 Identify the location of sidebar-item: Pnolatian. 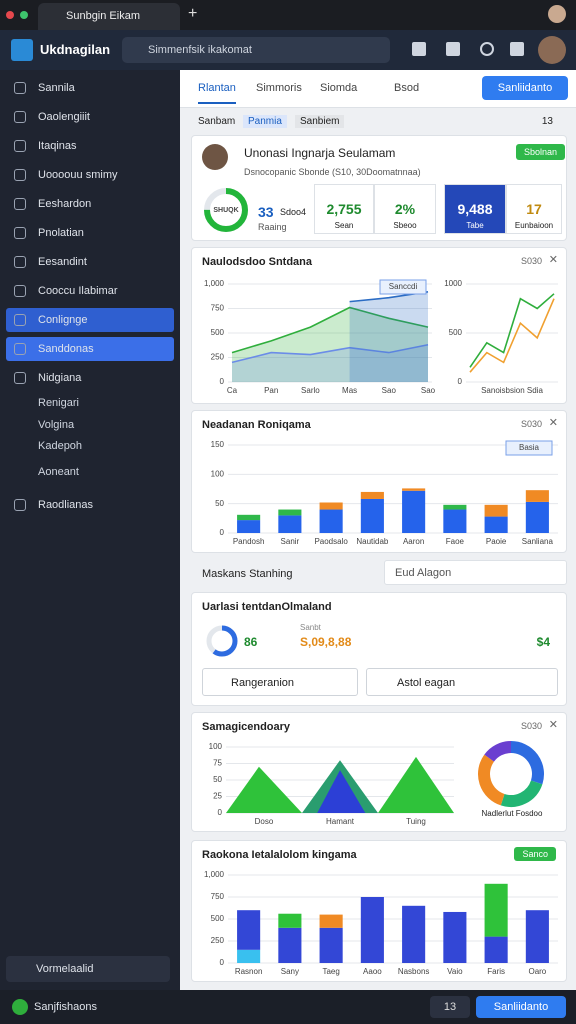
(90, 233).